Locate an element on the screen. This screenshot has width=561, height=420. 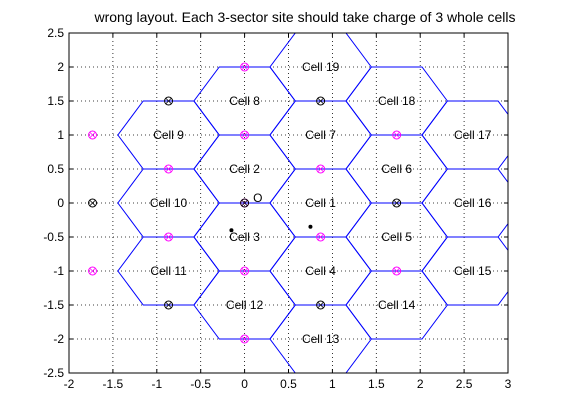
cell-label: Cell 9 is located at coordinates (168, 135).